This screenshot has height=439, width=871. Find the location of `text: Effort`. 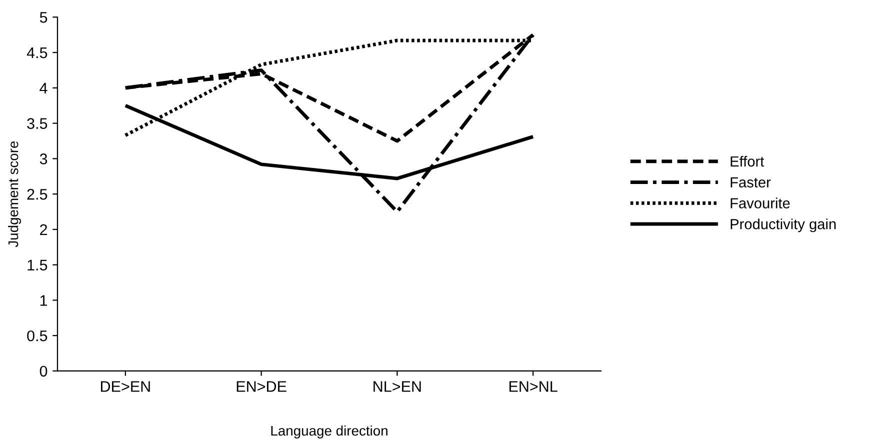

text: Effort is located at coordinates (747, 161).